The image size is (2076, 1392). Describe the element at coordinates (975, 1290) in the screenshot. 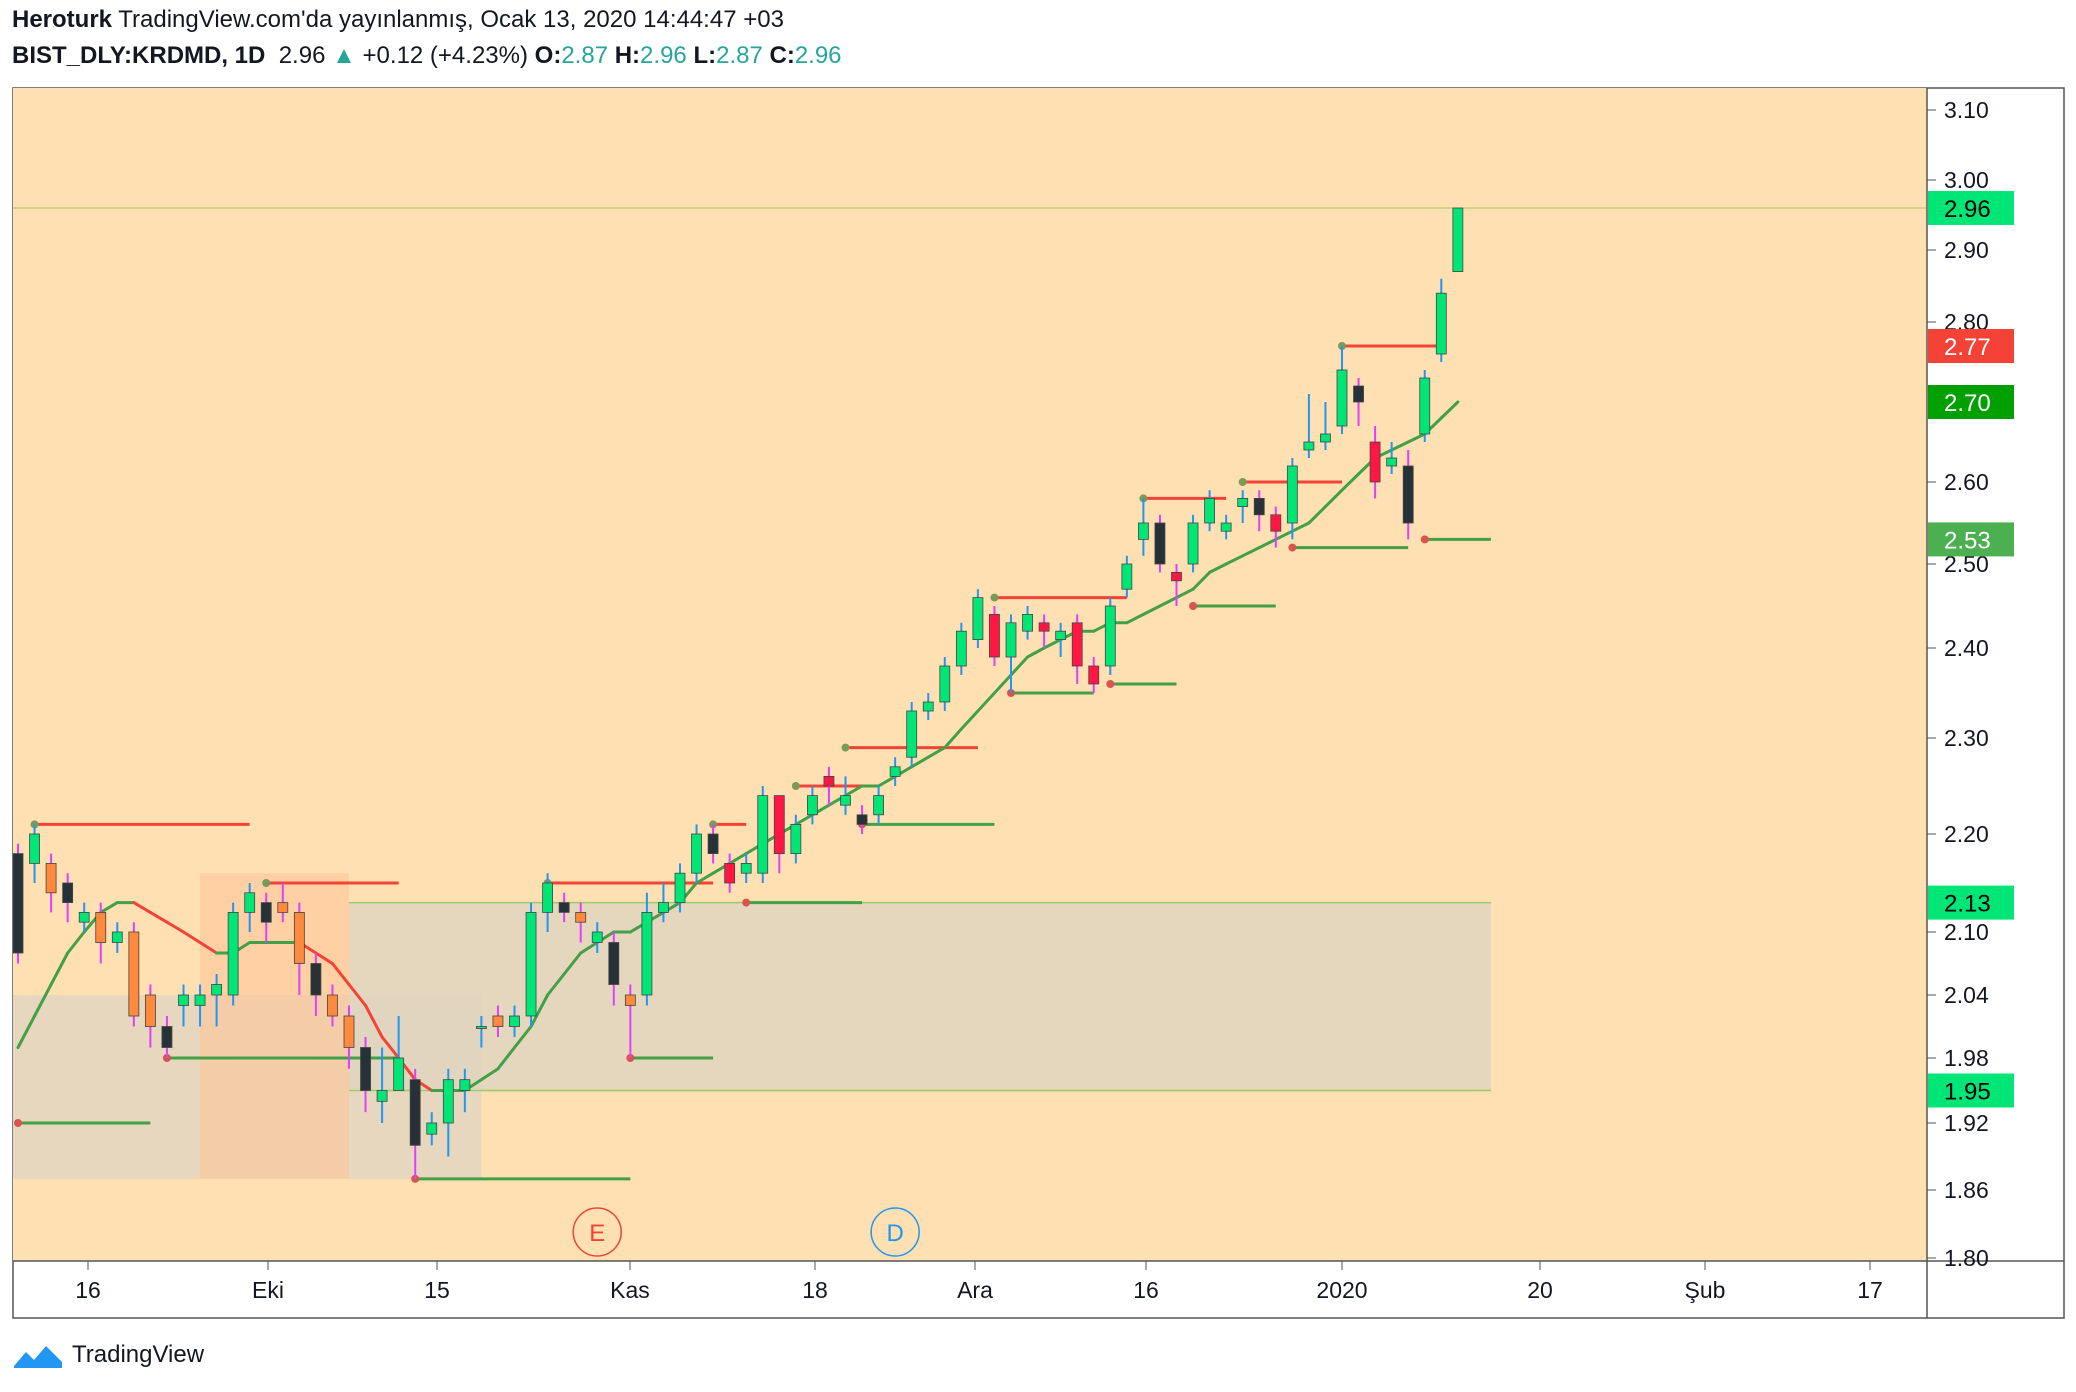

I see `x-tick-label: Ara` at that location.